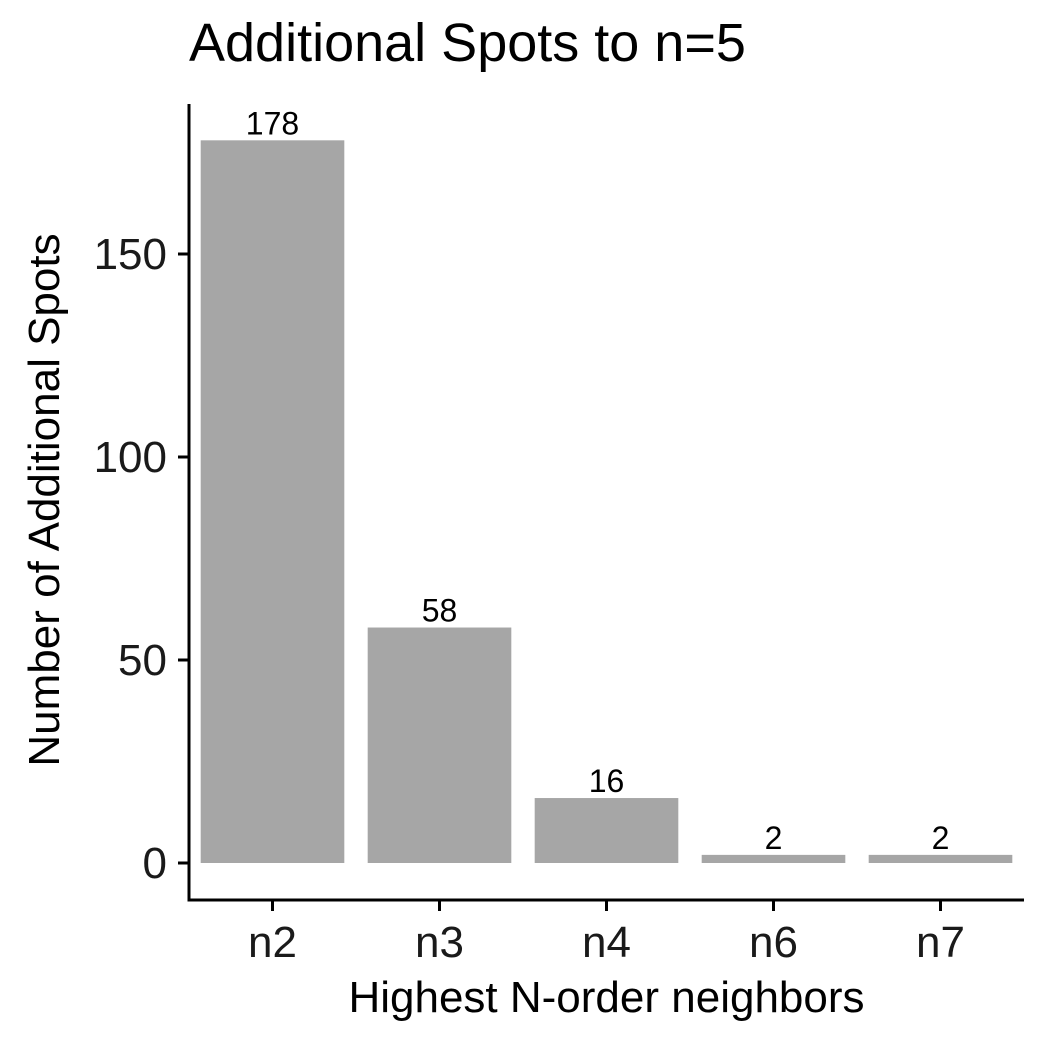  I want to click on data-label-n3: 58, so click(440, 611).